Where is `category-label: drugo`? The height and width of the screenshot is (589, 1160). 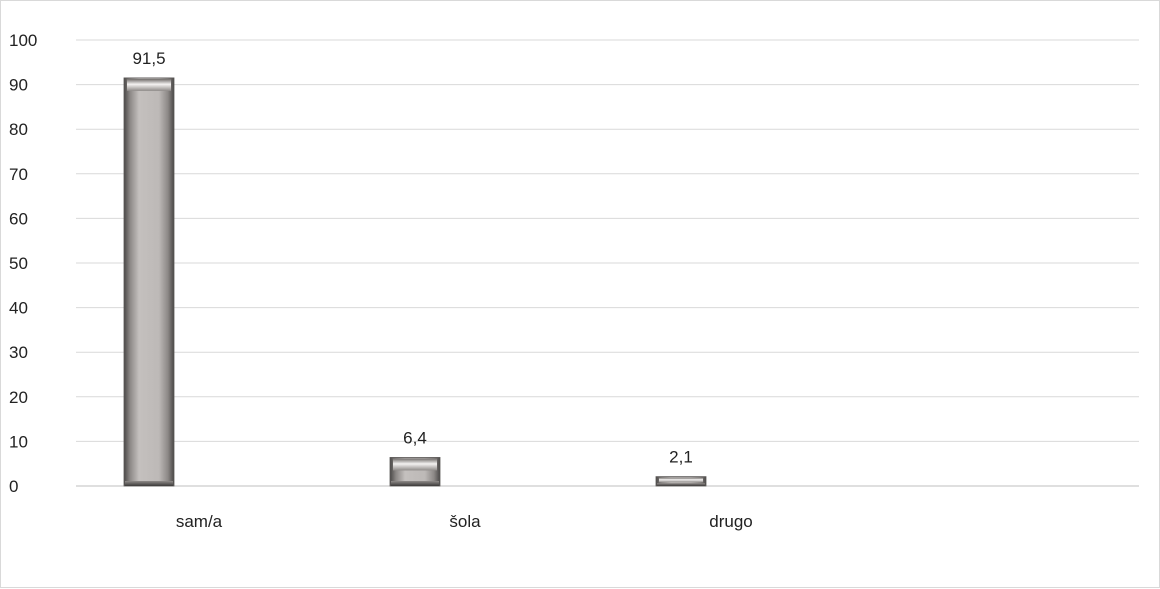
category-label: drugo is located at coordinates (730, 521).